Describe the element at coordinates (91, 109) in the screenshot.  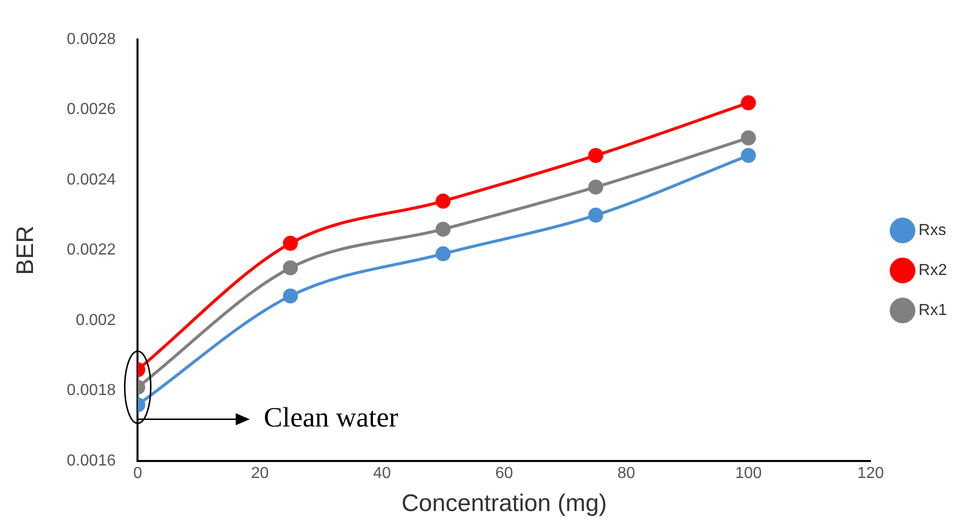
I see `y-tick-label: 0.0026` at that location.